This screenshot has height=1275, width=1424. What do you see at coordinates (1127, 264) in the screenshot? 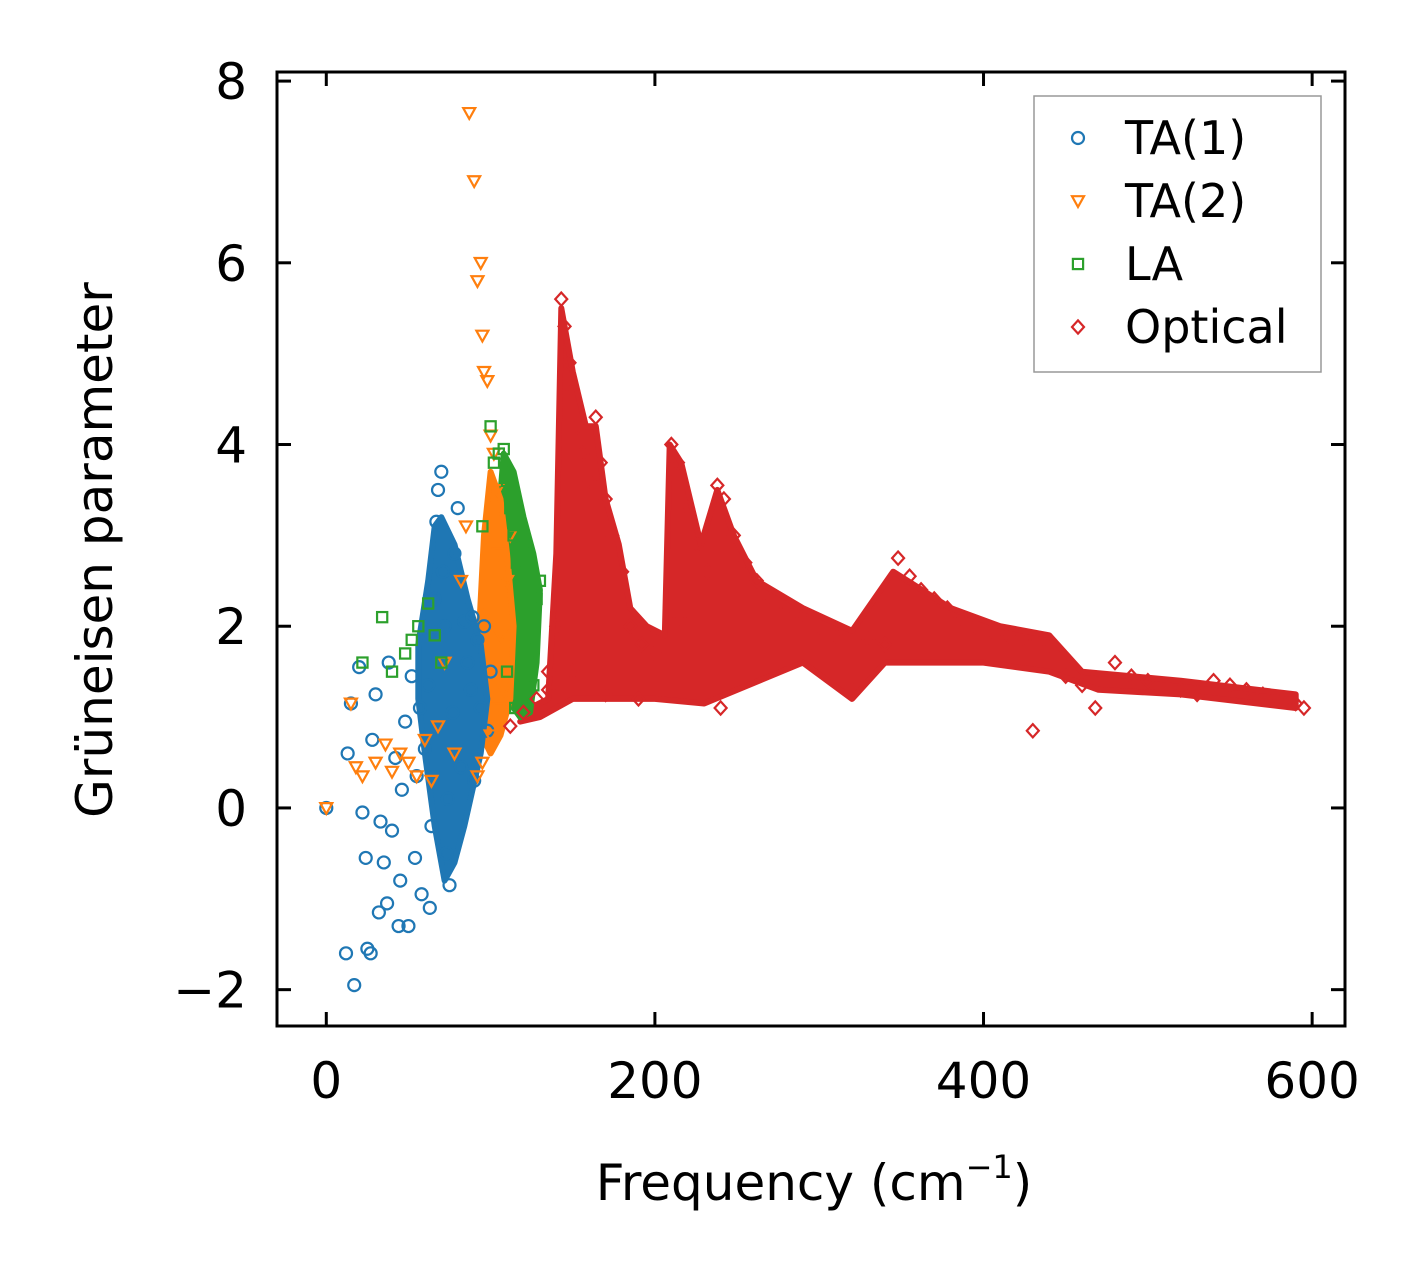
I see `legend-item-la: LA` at bounding box center [1127, 264].